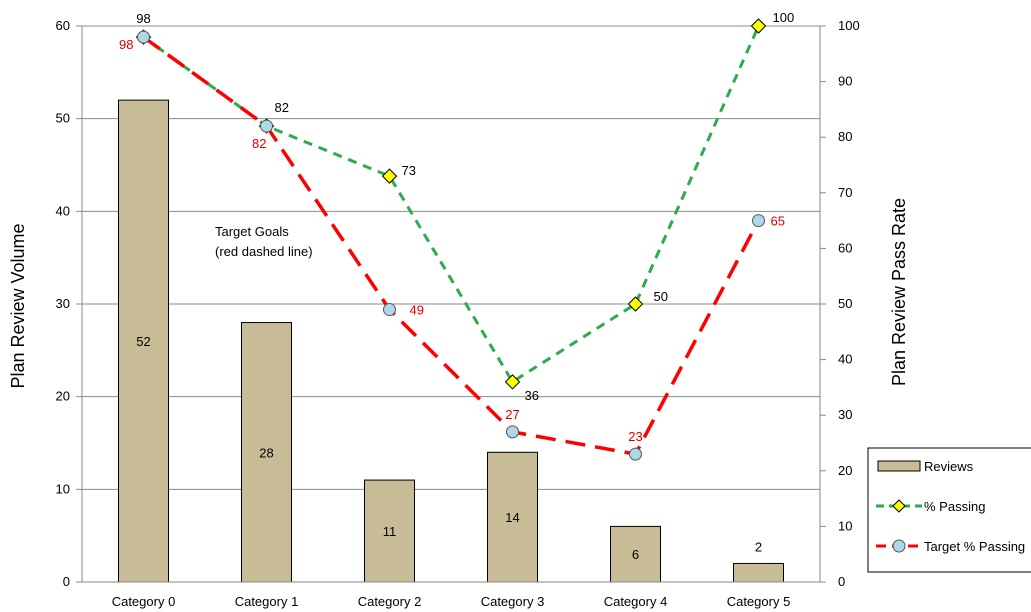 This screenshot has height=612, width=1031. What do you see at coordinates (282, 107) in the screenshot?
I see `passing-label-1: 82` at bounding box center [282, 107].